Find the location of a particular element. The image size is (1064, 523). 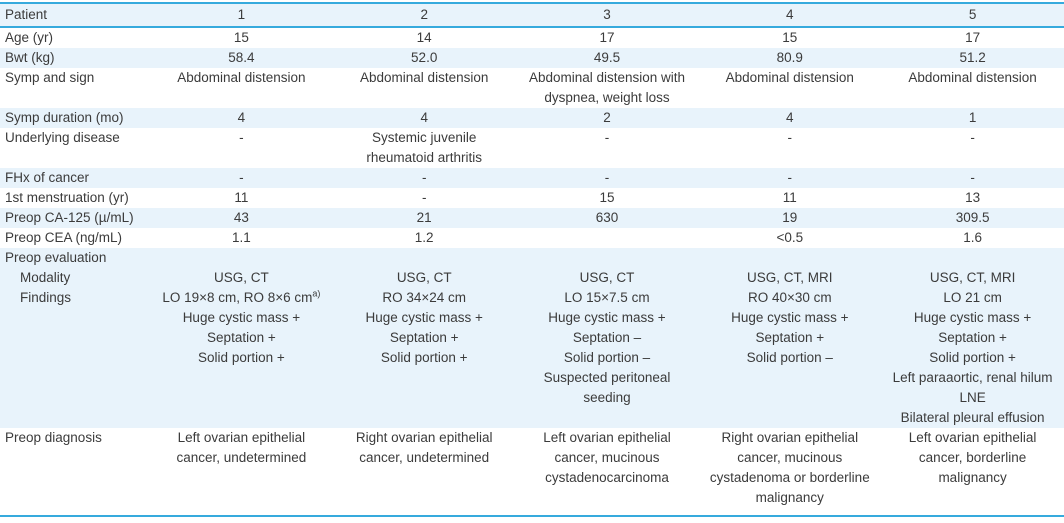

cell: 2 is located at coordinates (607, 117).